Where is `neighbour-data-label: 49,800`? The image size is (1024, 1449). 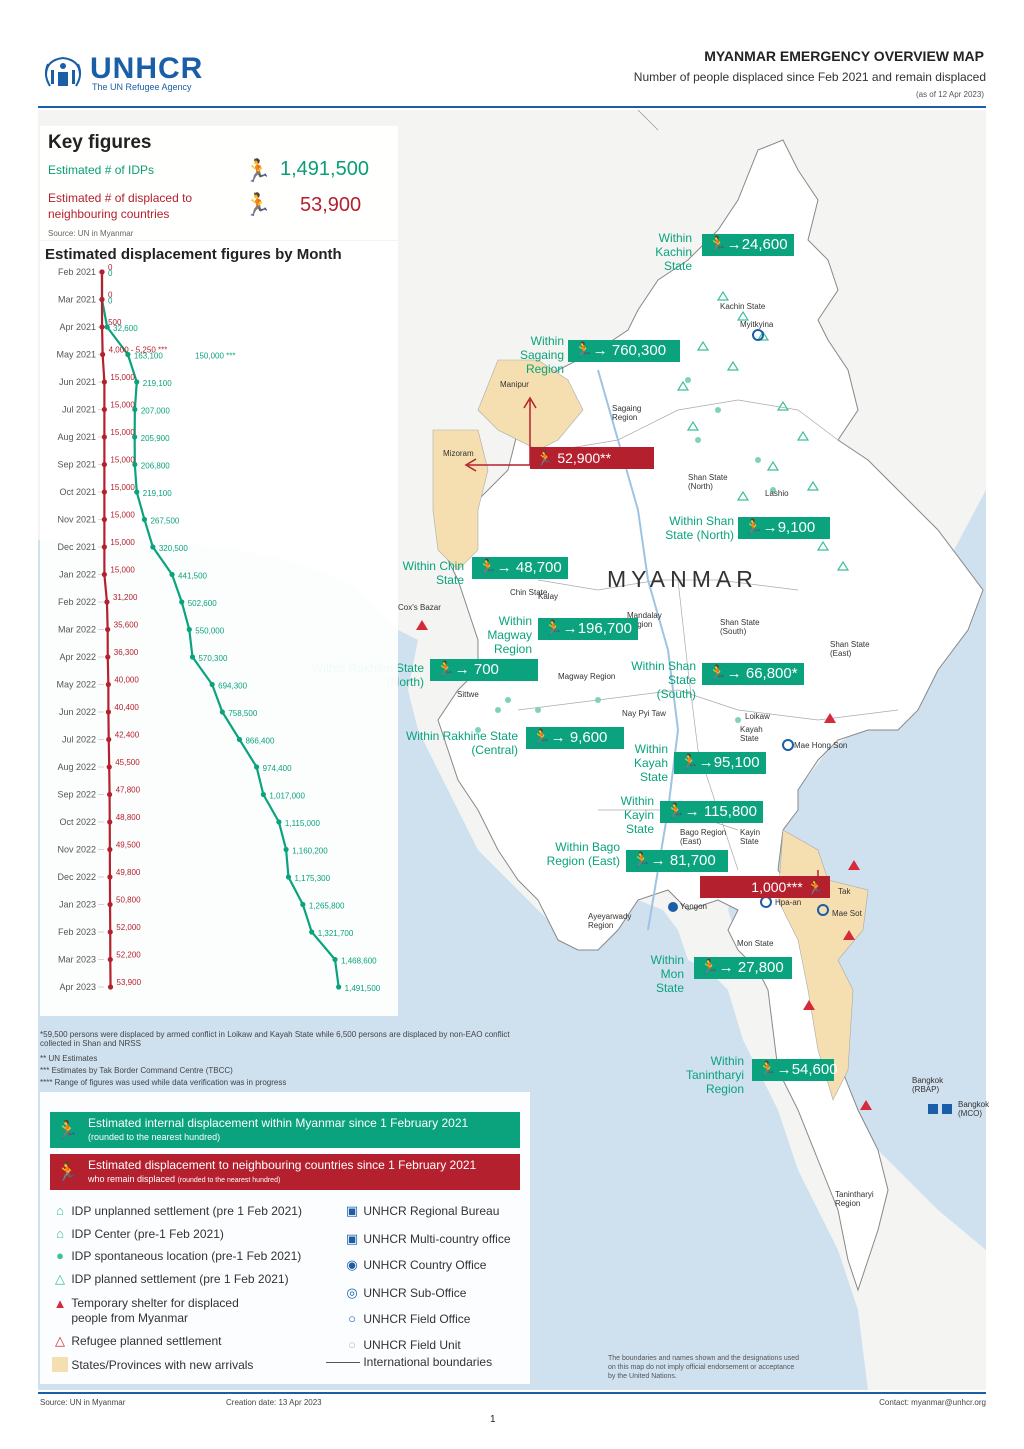 neighbour-data-label: 49,800 is located at coordinates (128, 872).